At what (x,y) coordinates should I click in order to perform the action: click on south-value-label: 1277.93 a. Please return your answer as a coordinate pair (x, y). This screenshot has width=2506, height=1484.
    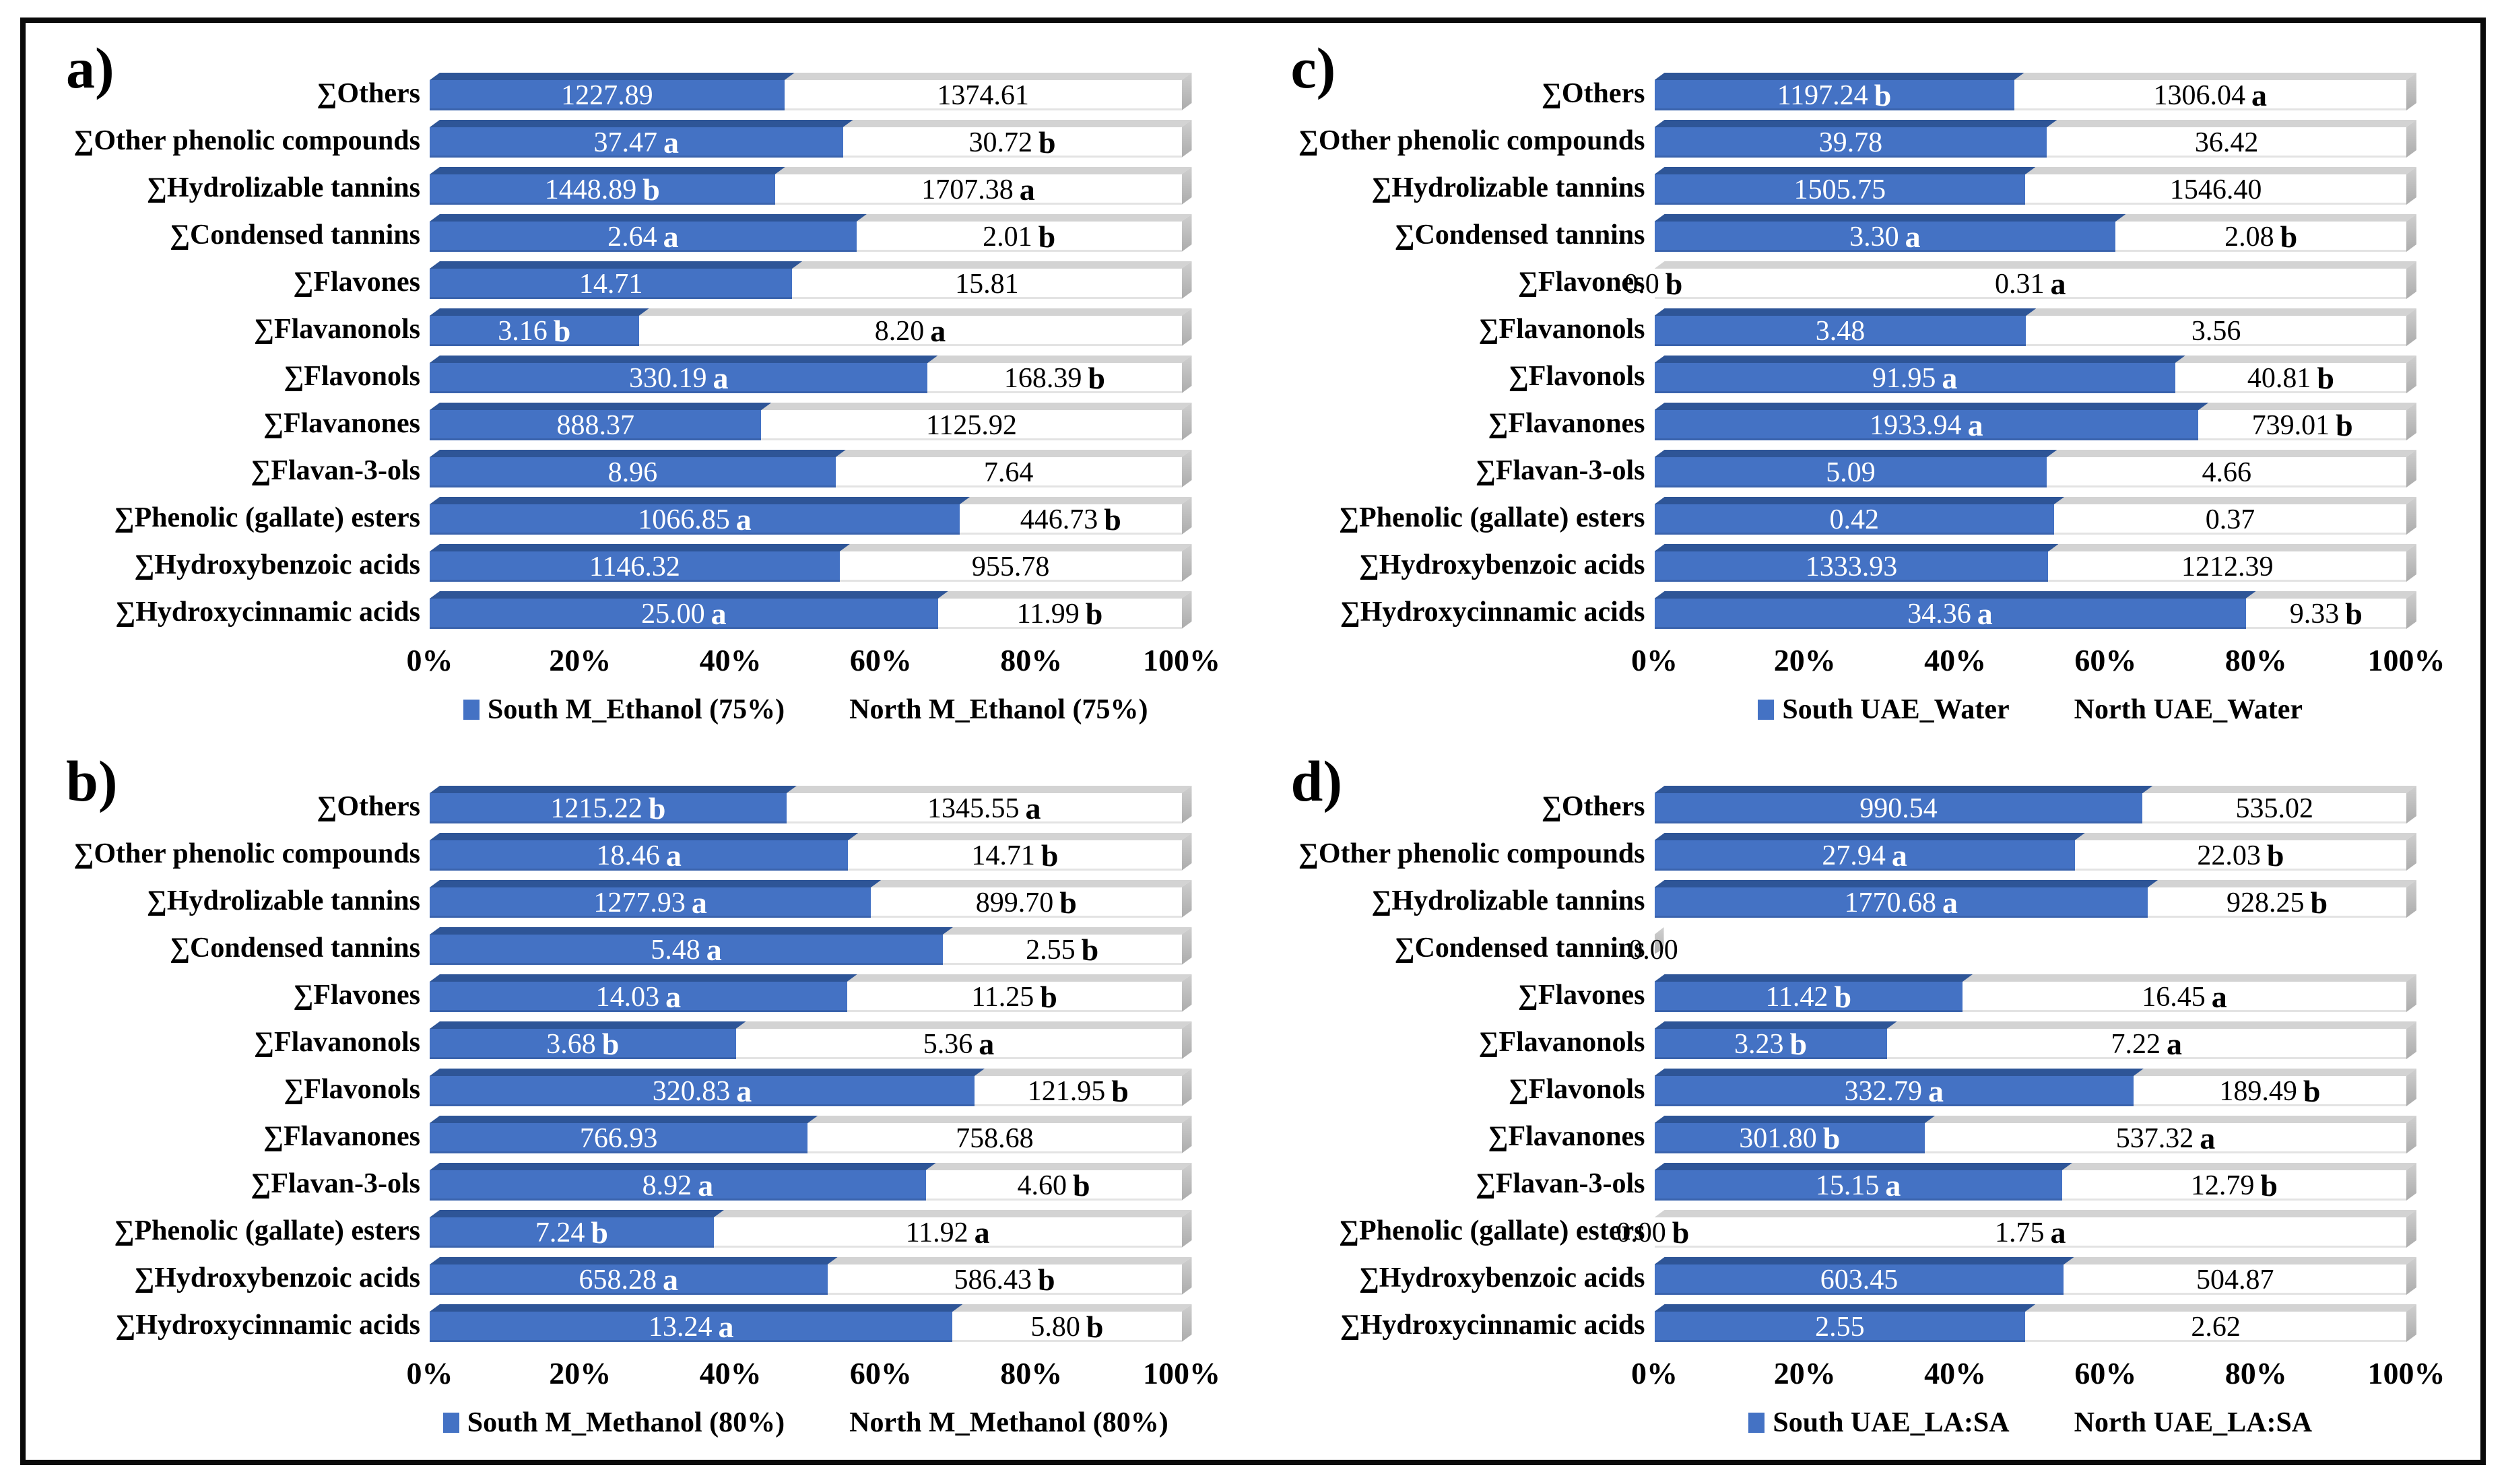
    Looking at the image, I should click on (650, 902).